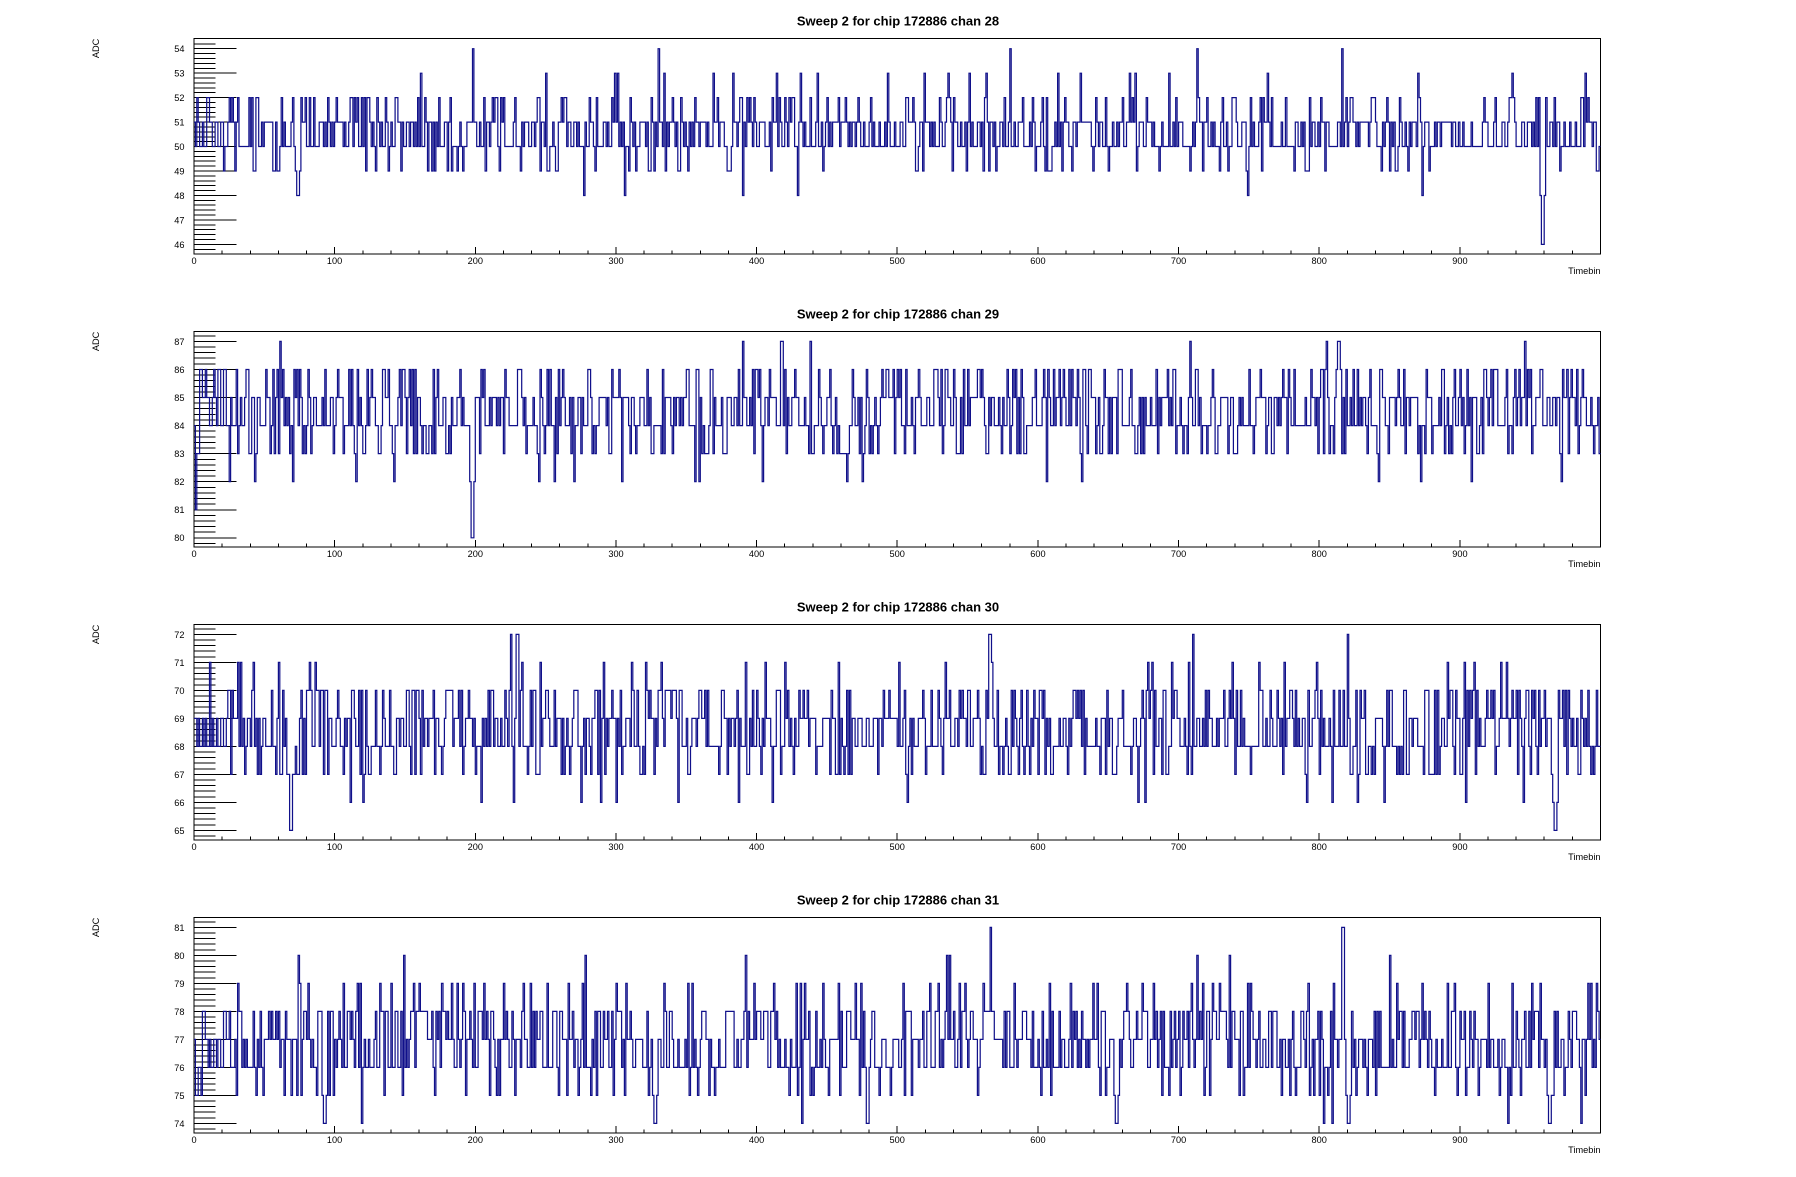 This screenshot has width=1796, height=1177. What do you see at coordinates (179, 775) in the screenshot?
I see `svg-text: 67` at bounding box center [179, 775].